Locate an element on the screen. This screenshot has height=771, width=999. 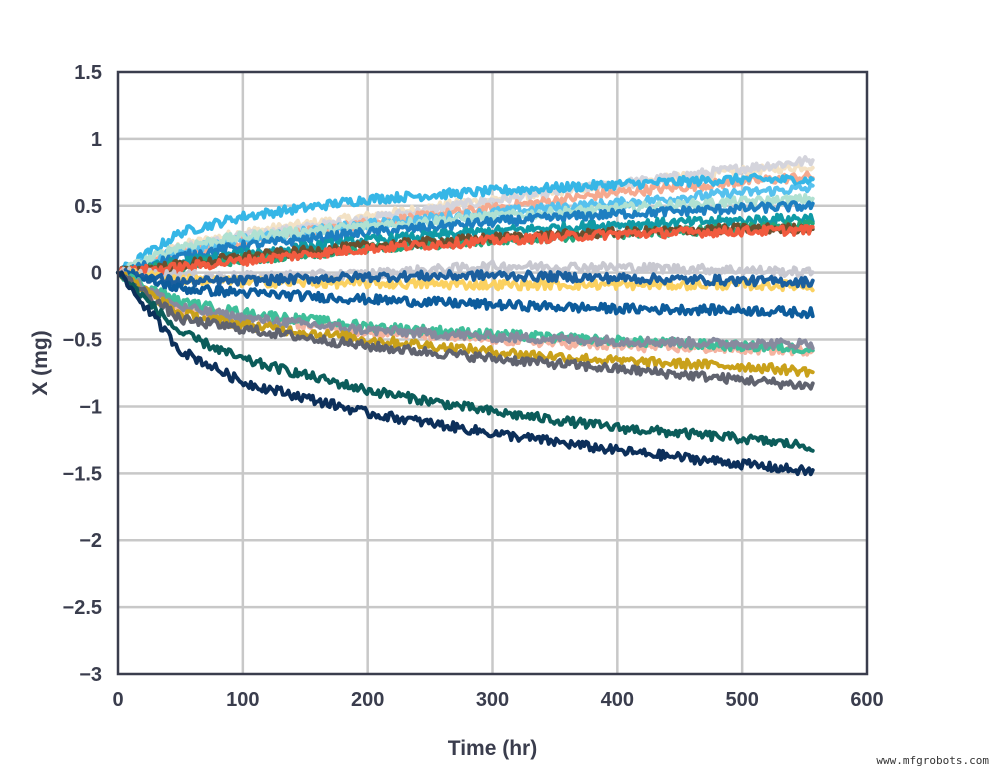
y-tick-label: 0 is located at coordinates (96, 274).